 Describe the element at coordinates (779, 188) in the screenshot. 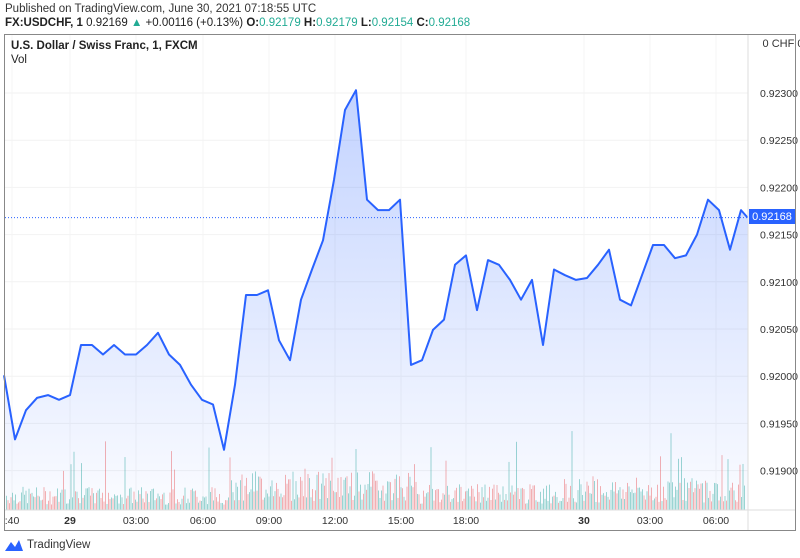

I see `y-tick-label: 0.92200` at that location.